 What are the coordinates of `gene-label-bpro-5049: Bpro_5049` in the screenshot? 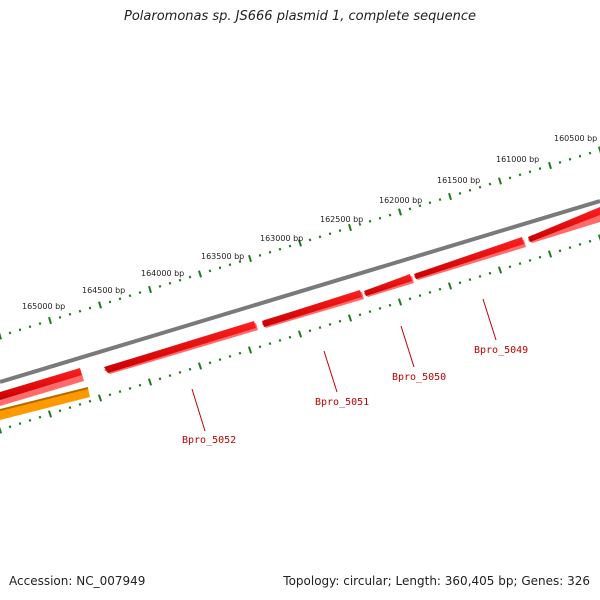 It's located at (501, 350).